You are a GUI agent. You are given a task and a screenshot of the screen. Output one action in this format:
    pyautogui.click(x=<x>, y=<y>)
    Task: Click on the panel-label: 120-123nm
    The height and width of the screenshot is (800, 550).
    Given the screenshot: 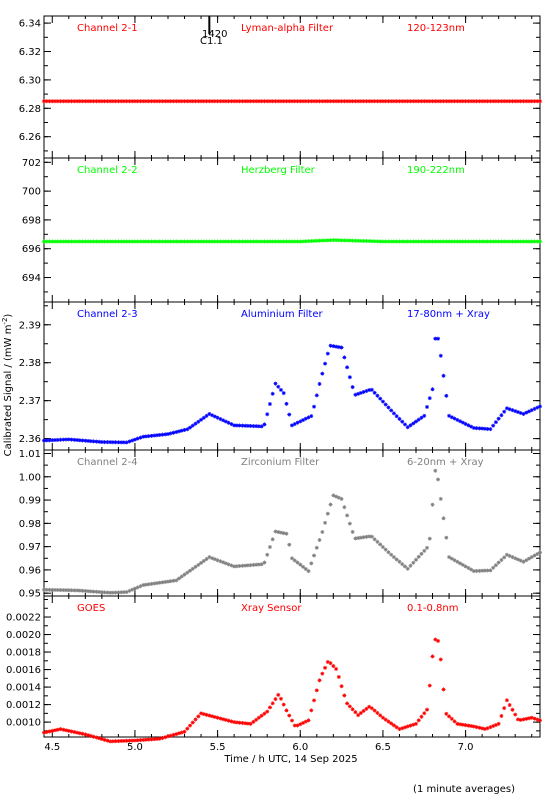 What is the action you would take?
    pyautogui.click(x=436, y=28)
    